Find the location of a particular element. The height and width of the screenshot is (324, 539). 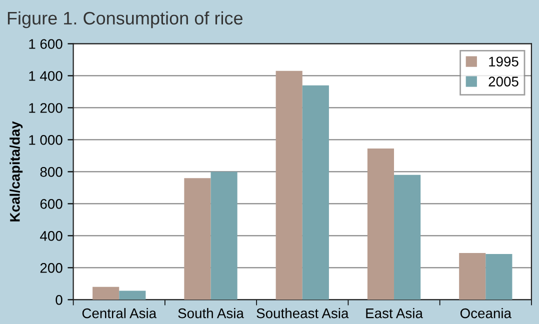

legend-label: 1995 is located at coordinates (503, 61).